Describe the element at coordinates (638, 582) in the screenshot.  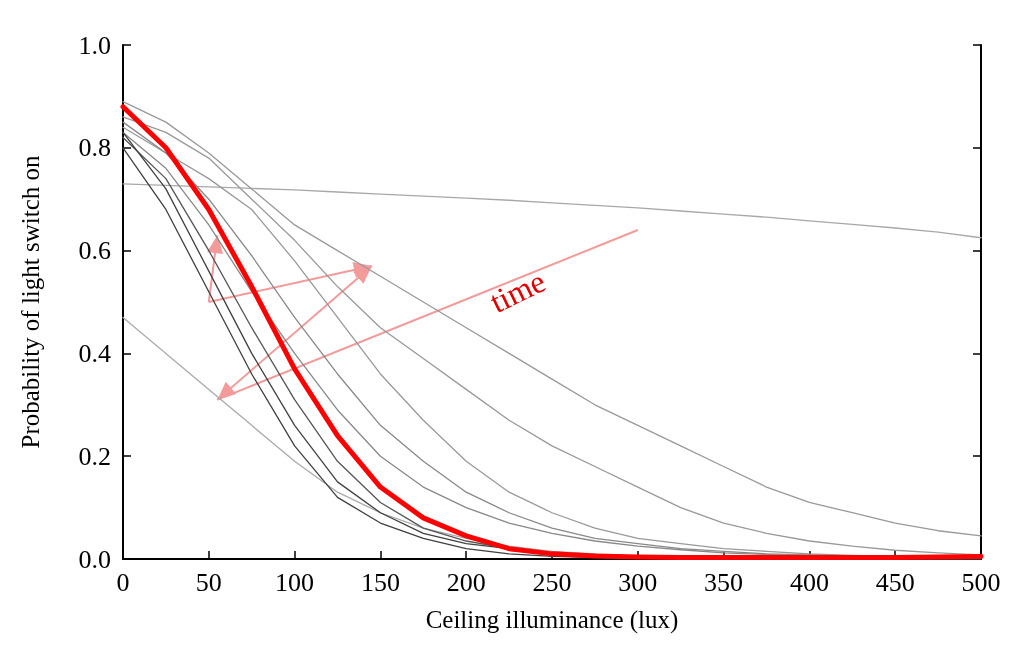
I see `x-tick-label: 300` at that location.